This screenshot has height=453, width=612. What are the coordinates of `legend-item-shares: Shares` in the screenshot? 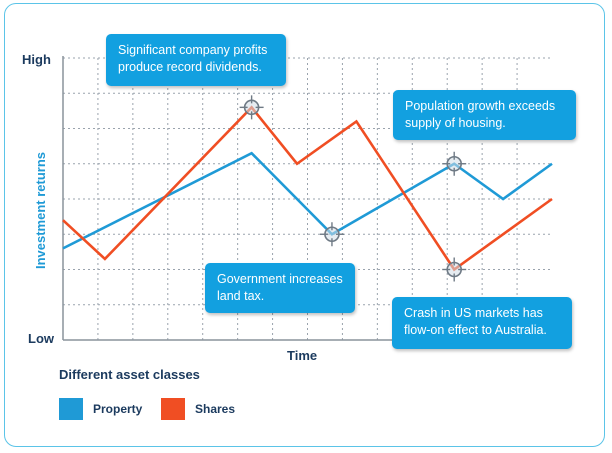 It's located at (198, 409).